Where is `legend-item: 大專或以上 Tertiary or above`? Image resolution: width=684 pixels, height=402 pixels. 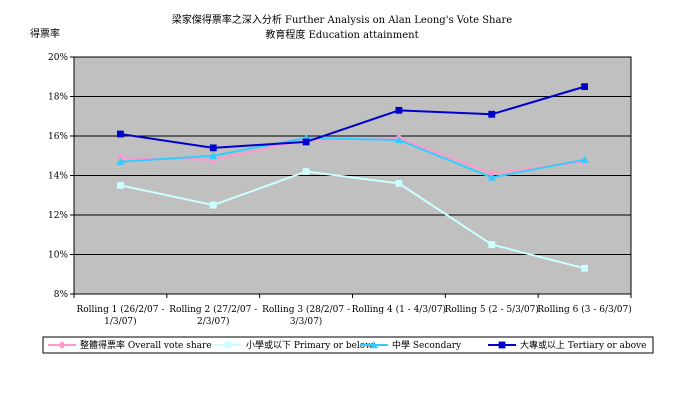
legend-item: 大專或以上 Tertiary or above is located at coordinates (567, 345).